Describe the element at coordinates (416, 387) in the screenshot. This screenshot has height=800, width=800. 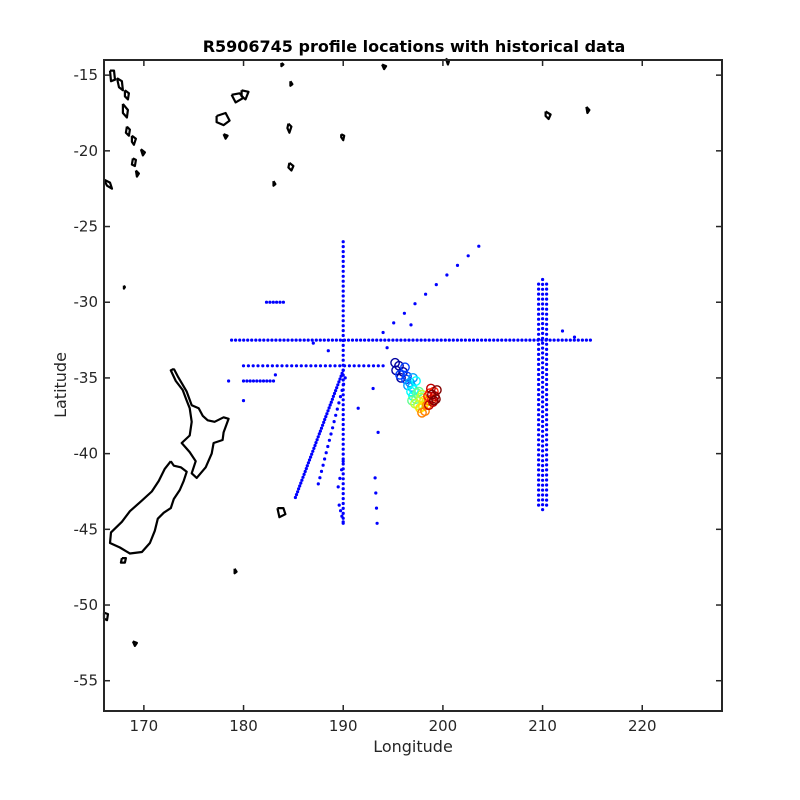
I see `profile-locations-layer` at that location.